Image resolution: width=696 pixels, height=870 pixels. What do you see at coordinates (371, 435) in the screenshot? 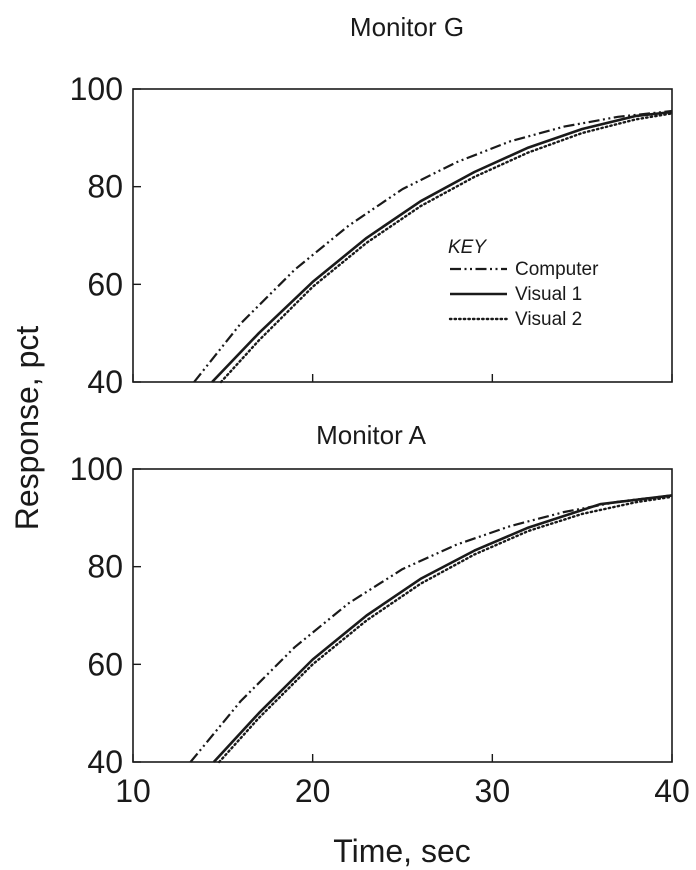
I see `panel-title-monitor-a: Monitor A` at bounding box center [371, 435].